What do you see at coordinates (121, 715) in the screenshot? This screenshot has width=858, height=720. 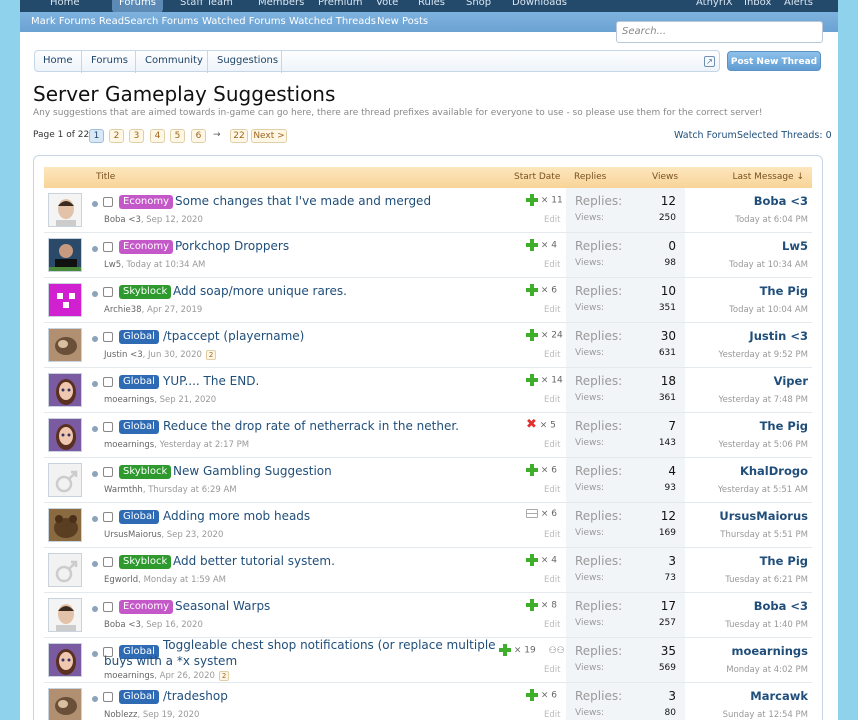 I see `thread-author: Noblezz` at bounding box center [121, 715].